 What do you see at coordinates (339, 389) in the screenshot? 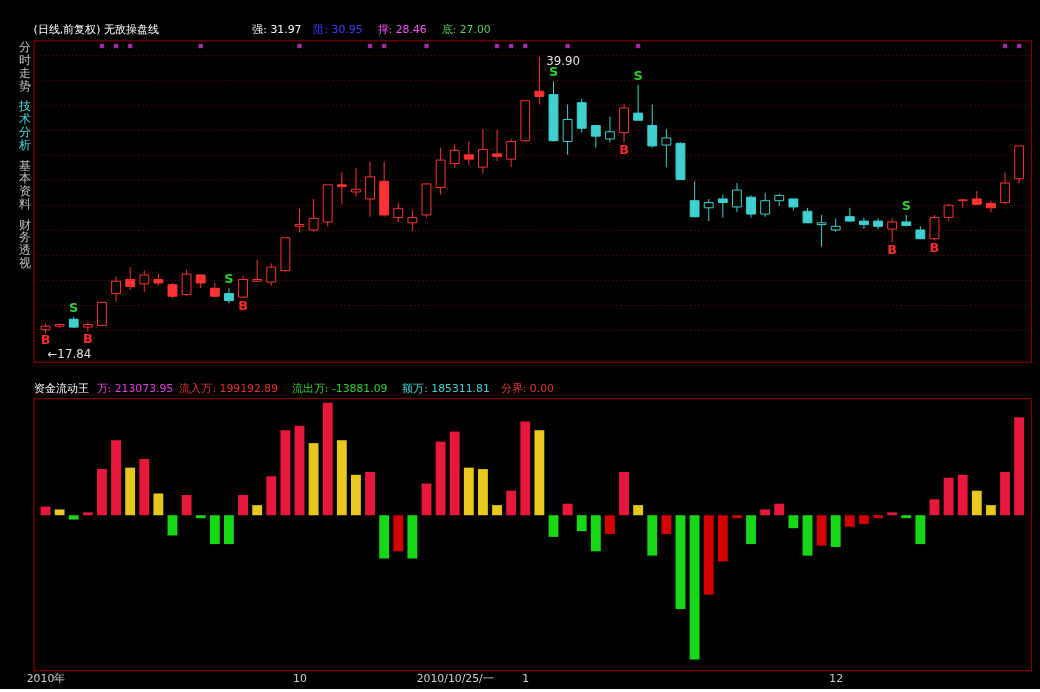
I see `text: 流出万: -13881.09` at bounding box center [339, 389].